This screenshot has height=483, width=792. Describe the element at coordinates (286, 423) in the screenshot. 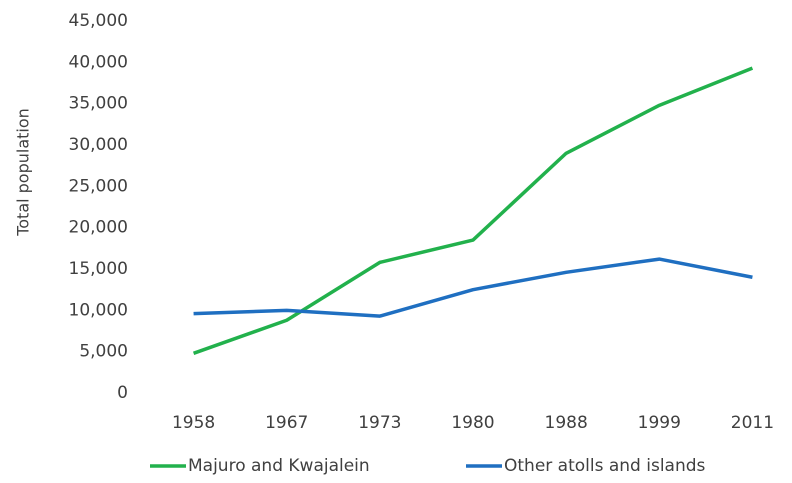

I see `x-tick-label: 1967` at that location.